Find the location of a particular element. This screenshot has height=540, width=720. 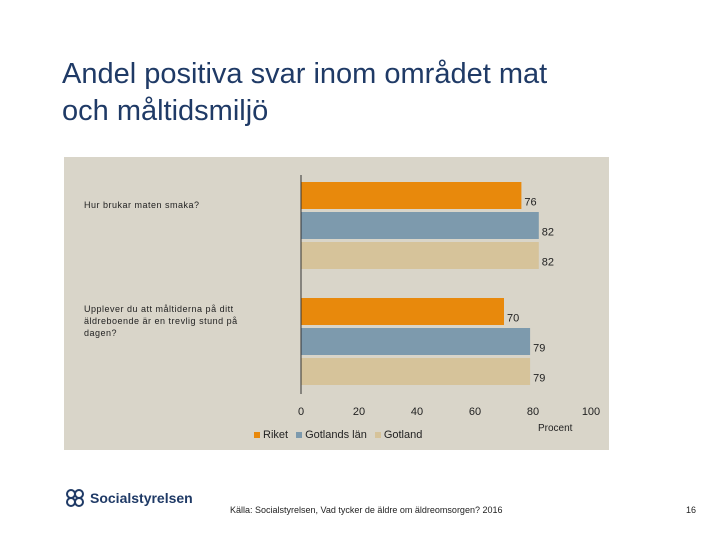

x-tick-label-40: 40 is located at coordinates (417, 412).